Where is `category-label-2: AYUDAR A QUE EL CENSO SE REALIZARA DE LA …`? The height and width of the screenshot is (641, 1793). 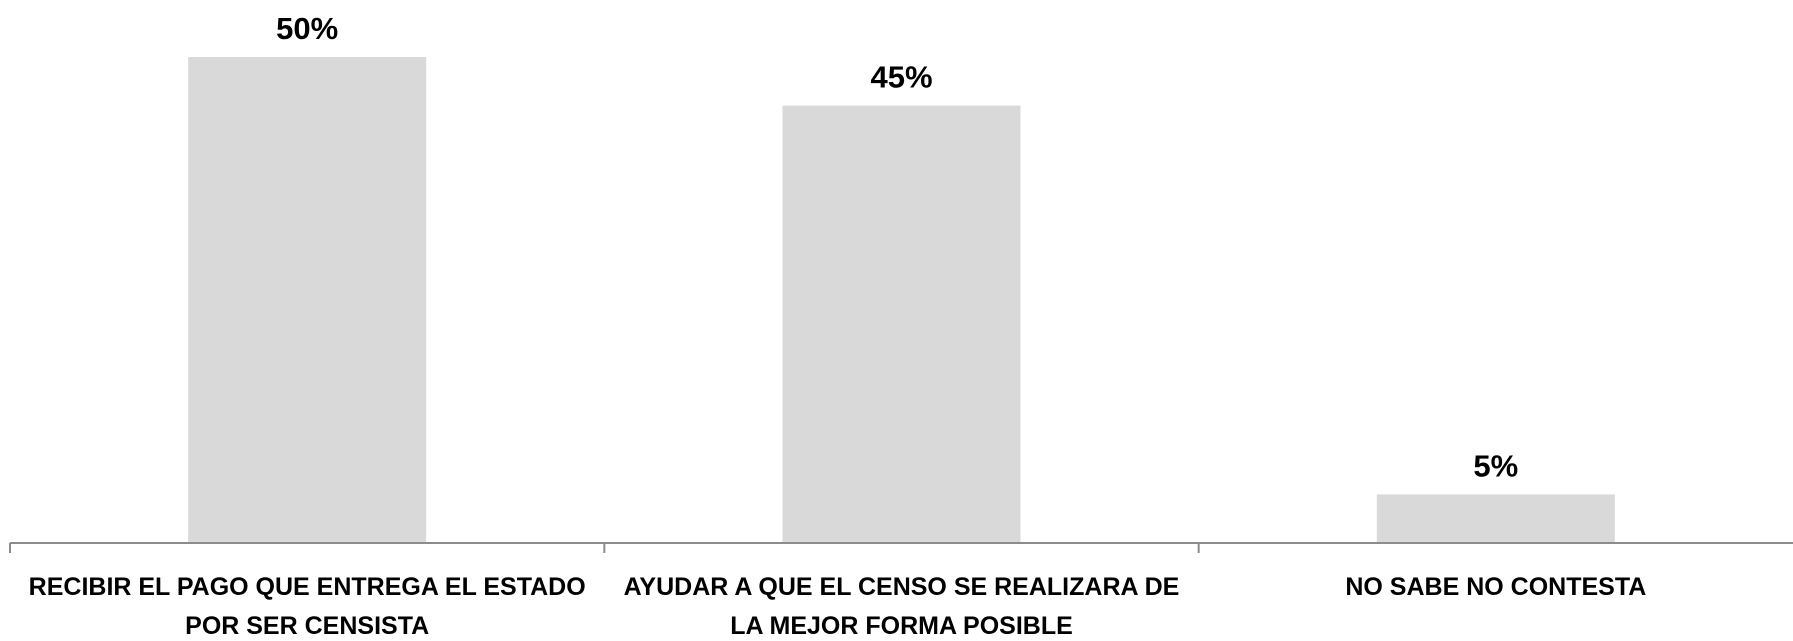
category-label-2: AYUDAR A QUE EL CENSO SE REALIZARA DE LA … is located at coordinates (902, 604).